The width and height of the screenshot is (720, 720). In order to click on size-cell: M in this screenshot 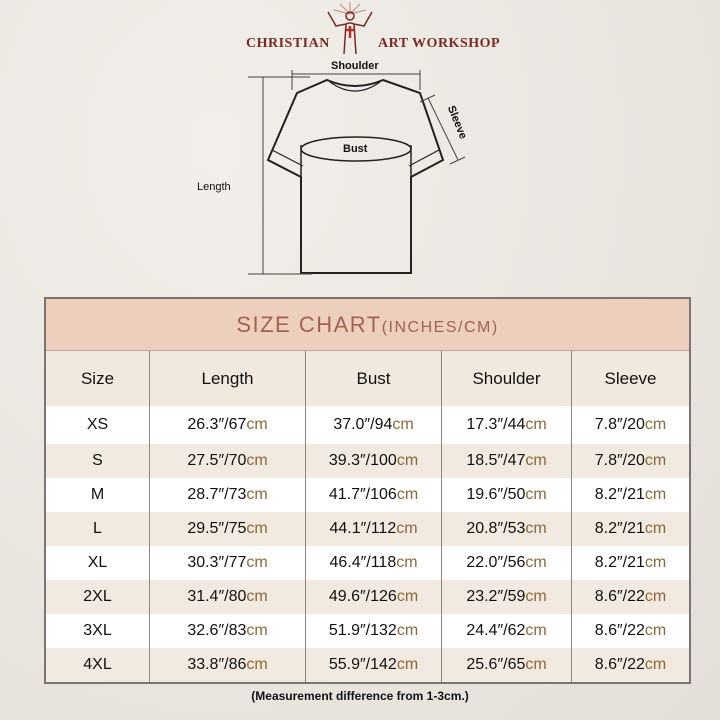, I will do `click(97, 495)`.